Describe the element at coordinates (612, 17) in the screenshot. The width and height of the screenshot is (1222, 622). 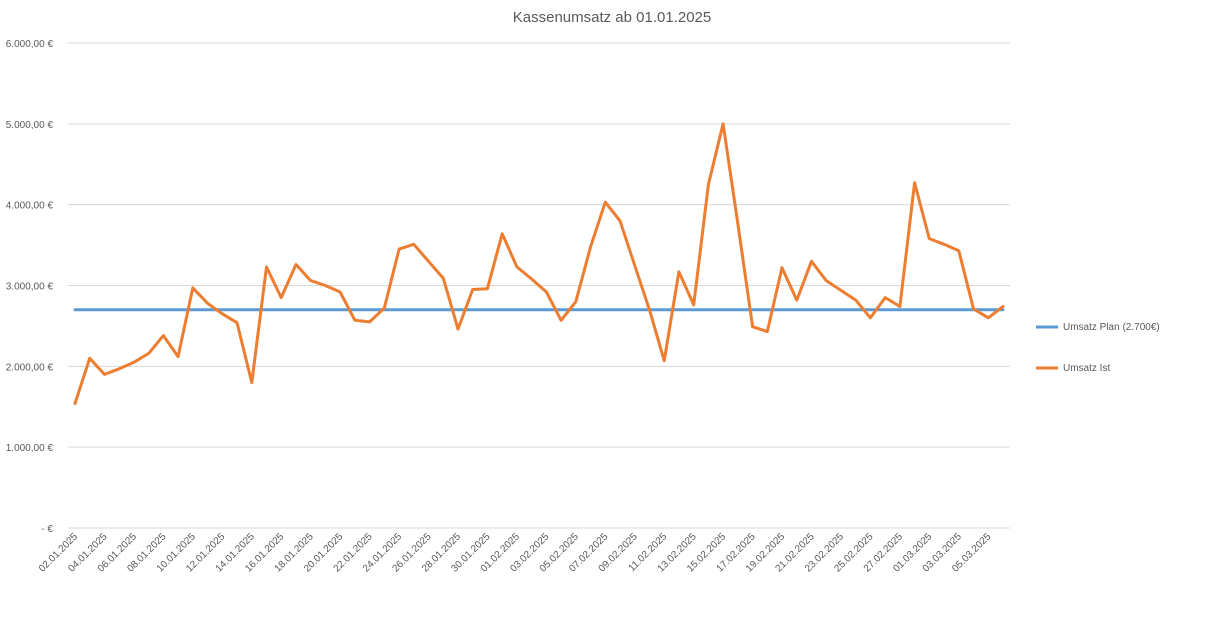
I see `chart-title: Kassenumsatz ab 01.01.2025` at that location.